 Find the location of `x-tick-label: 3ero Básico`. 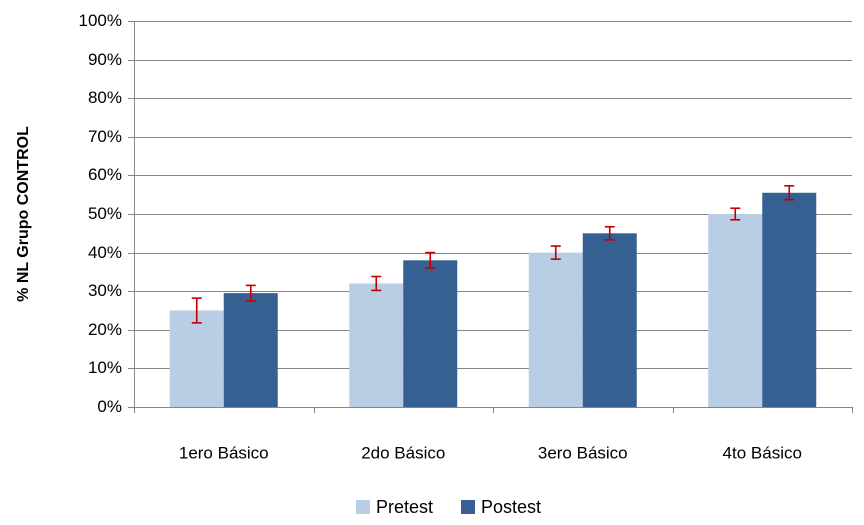

x-tick-label: 3ero Básico is located at coordinates (583, 452).